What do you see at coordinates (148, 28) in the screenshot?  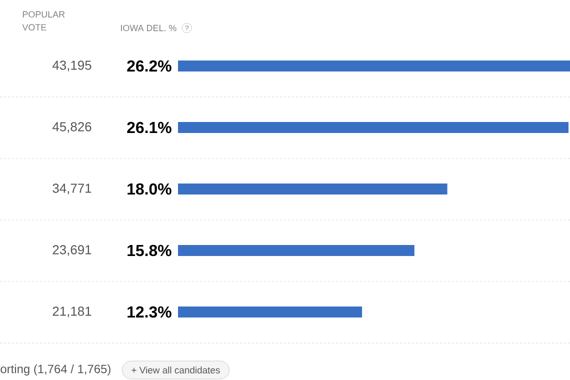 I see `x-axis-title: IOWA DEL. %` at bounding box center [148, 28].